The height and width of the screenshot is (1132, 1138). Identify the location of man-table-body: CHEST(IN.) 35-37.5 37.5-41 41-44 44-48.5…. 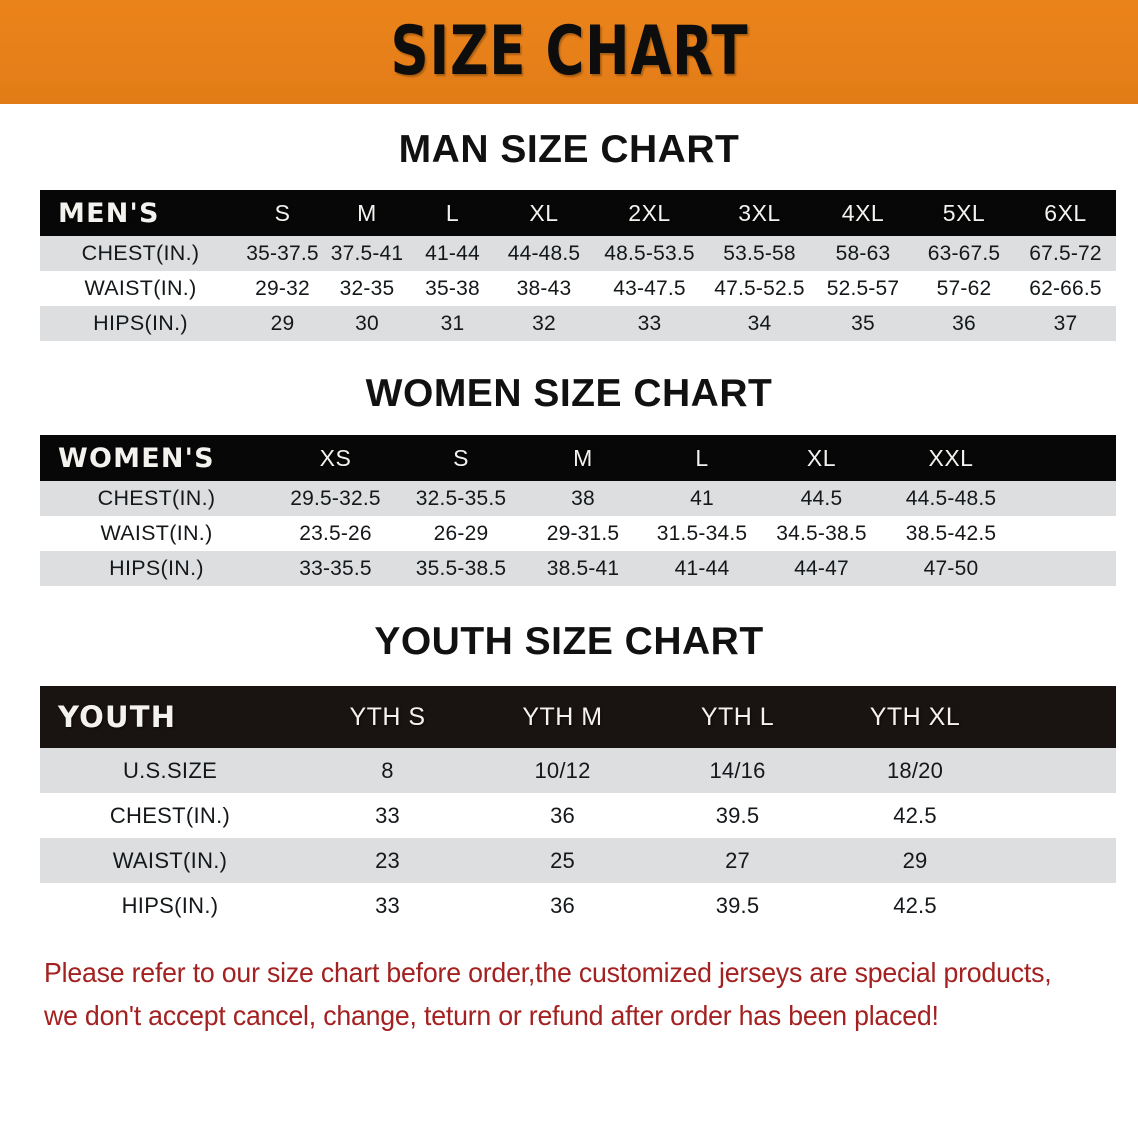
(578, 288).